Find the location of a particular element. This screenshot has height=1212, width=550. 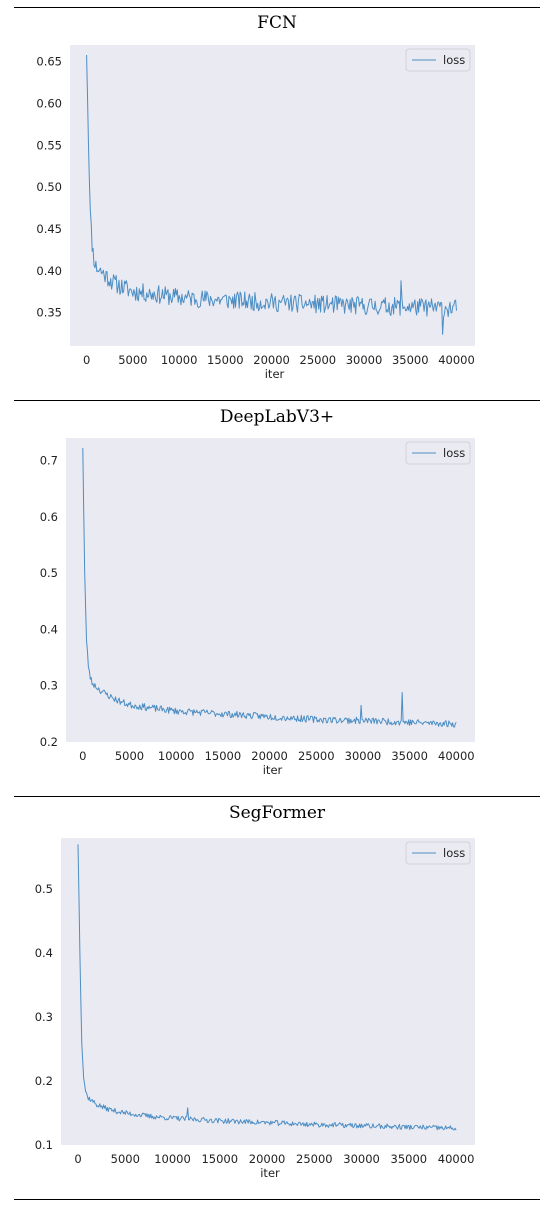

chart-title: DeepLabV3+ is located at coordinates (277, 417).